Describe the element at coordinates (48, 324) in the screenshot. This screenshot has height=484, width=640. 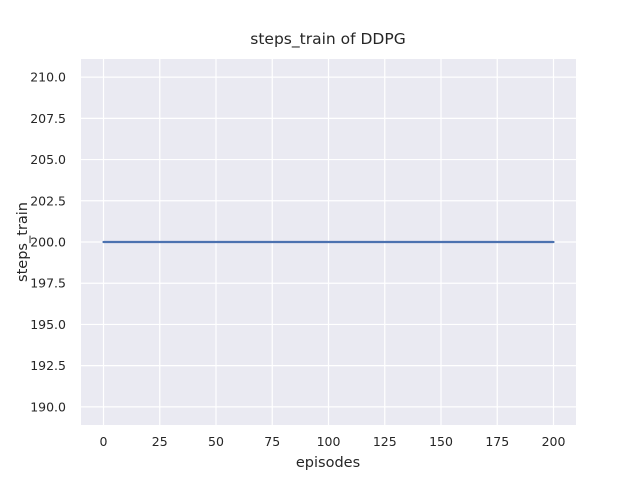
I see `y-tick-label: 195.0` at that location.